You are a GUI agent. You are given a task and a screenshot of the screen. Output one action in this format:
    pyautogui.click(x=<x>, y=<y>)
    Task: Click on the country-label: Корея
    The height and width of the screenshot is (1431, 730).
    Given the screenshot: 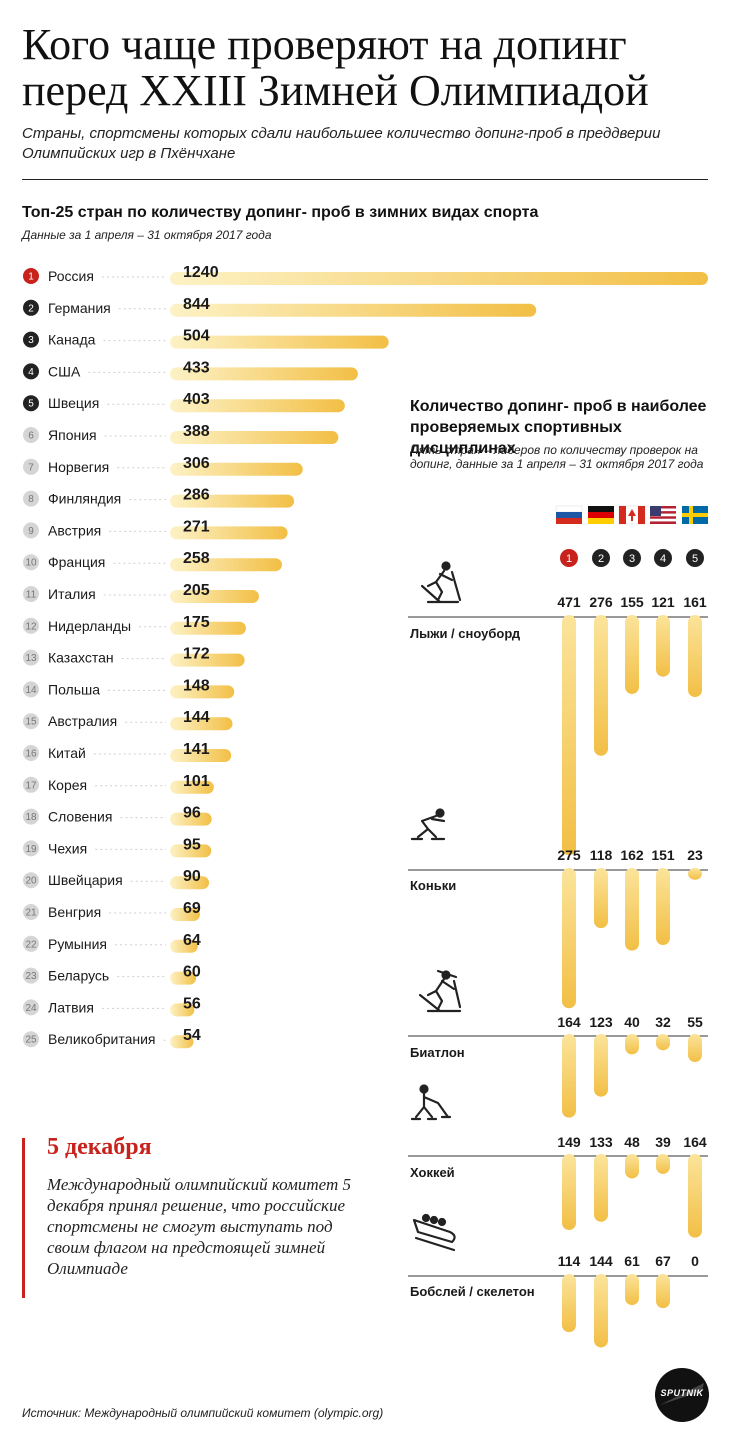 What is the action you would take?
    pyautogui.click(x=67, y=785)
    